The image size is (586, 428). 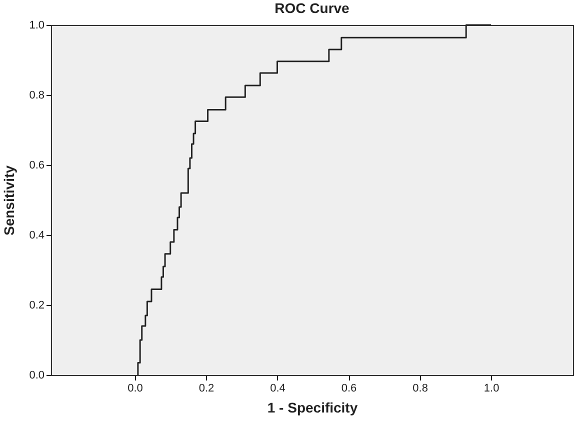 I want to click on chart-title: ROC Curve, so click(x=312, y=8).